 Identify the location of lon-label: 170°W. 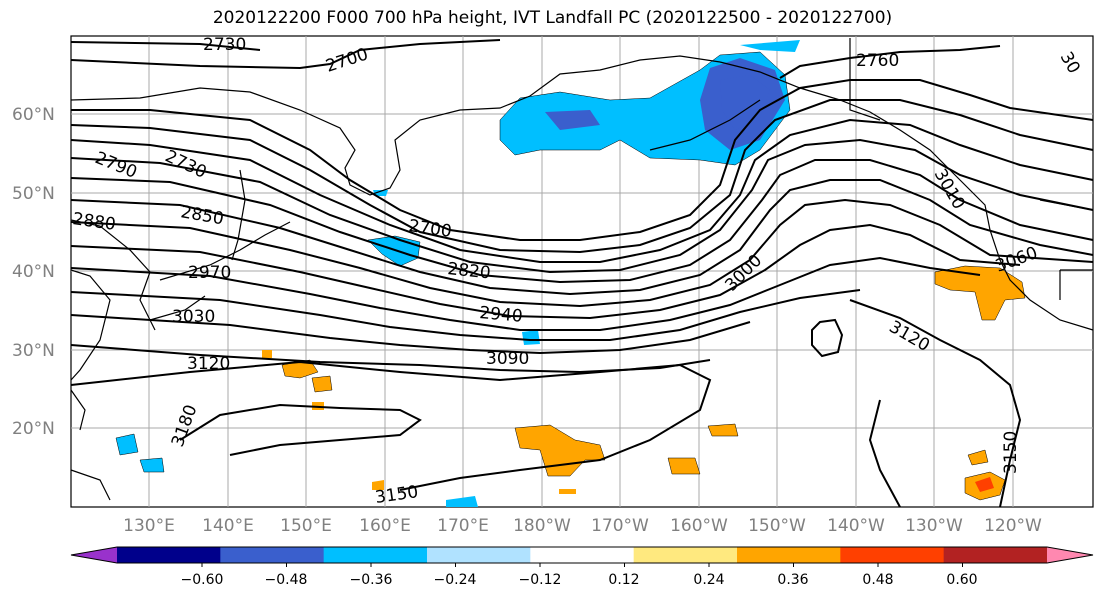
(620, 526).